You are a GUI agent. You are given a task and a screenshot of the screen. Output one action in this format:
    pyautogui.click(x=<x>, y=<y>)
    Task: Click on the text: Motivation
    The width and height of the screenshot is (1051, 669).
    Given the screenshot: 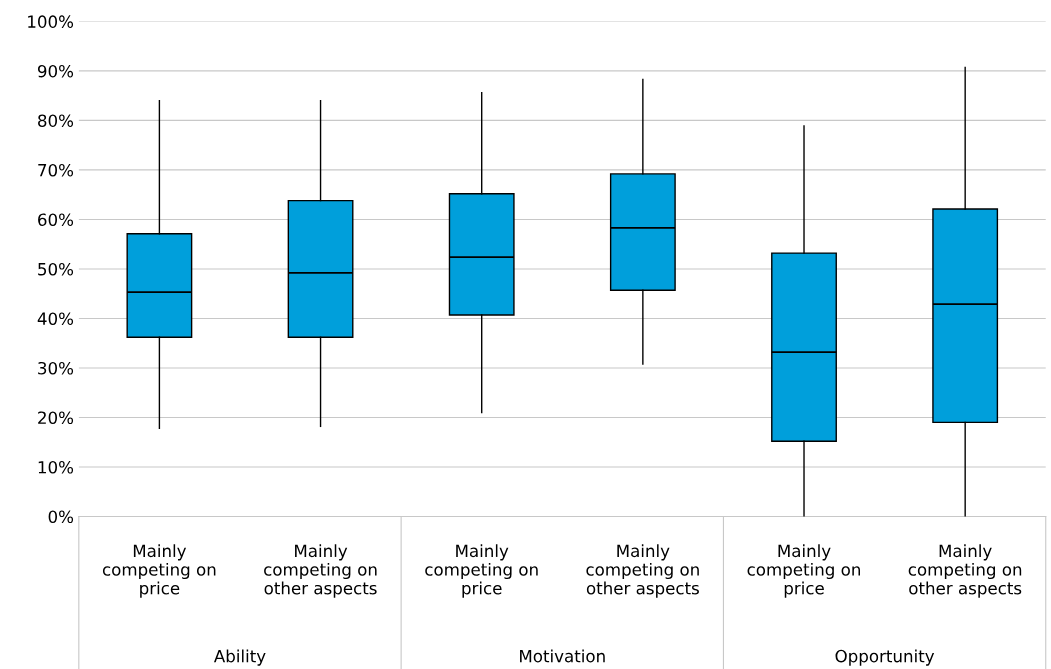 What is the action you would take?
    pyautogui.click(x=562, y=656)
    